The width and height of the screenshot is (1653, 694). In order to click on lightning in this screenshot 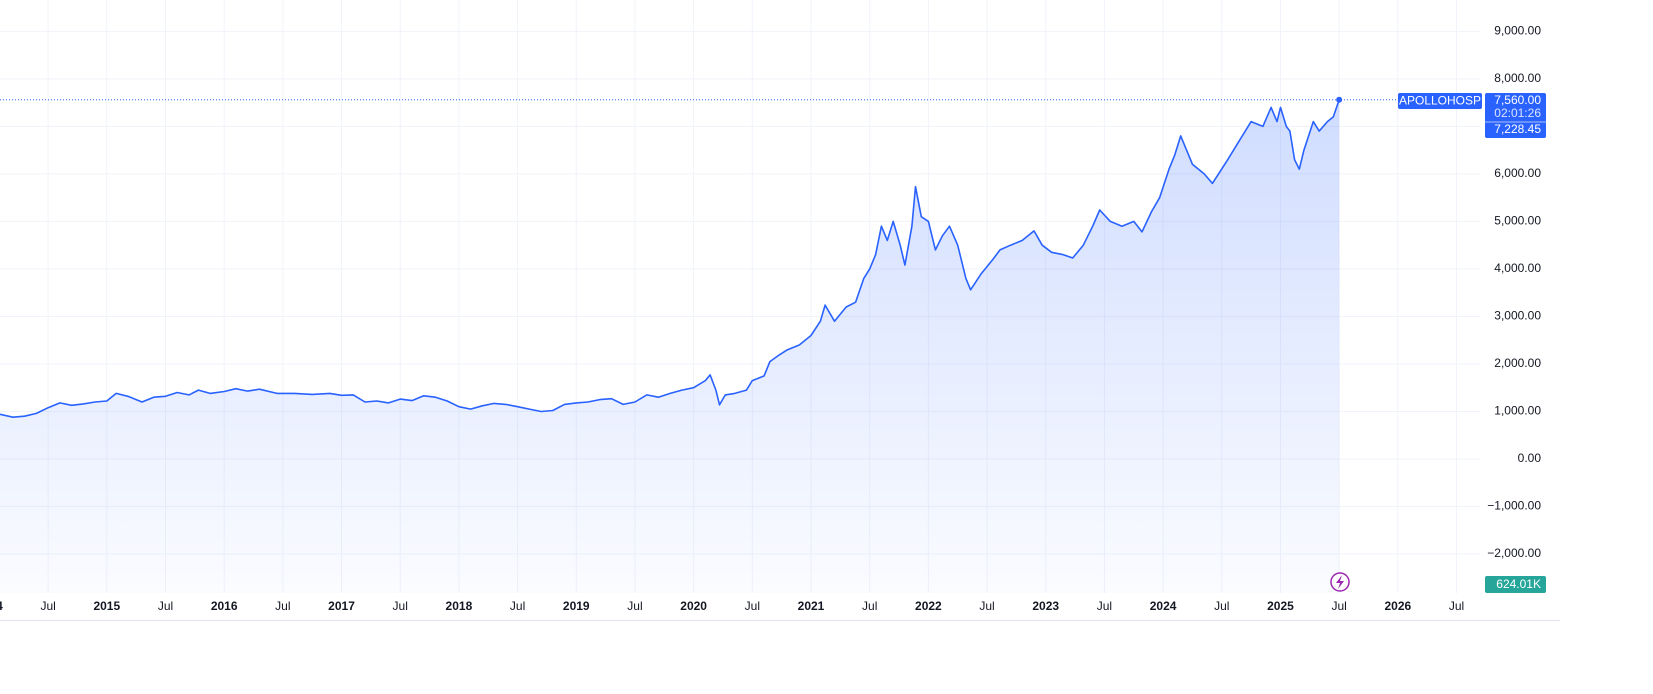, I will do `click(1340, 582)`.